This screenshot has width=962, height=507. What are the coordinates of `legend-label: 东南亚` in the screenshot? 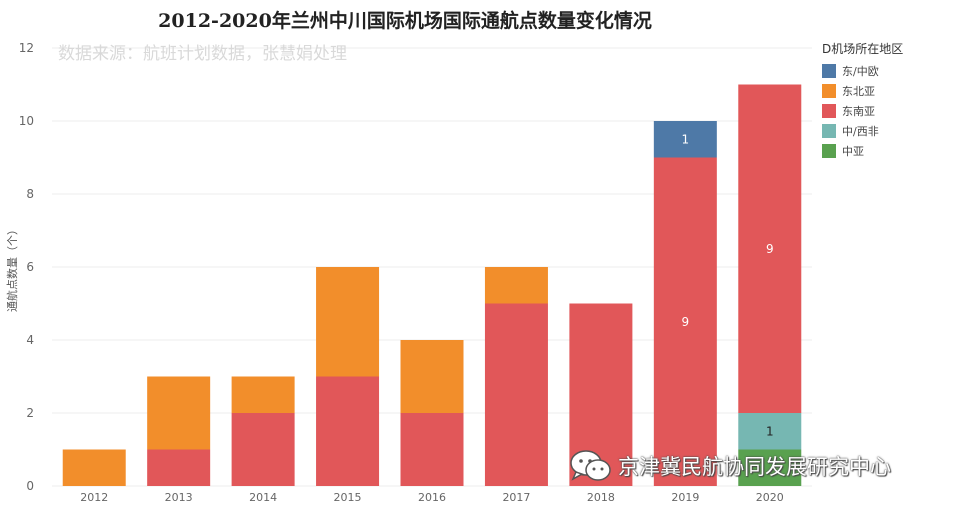 It's located at (858, 111).